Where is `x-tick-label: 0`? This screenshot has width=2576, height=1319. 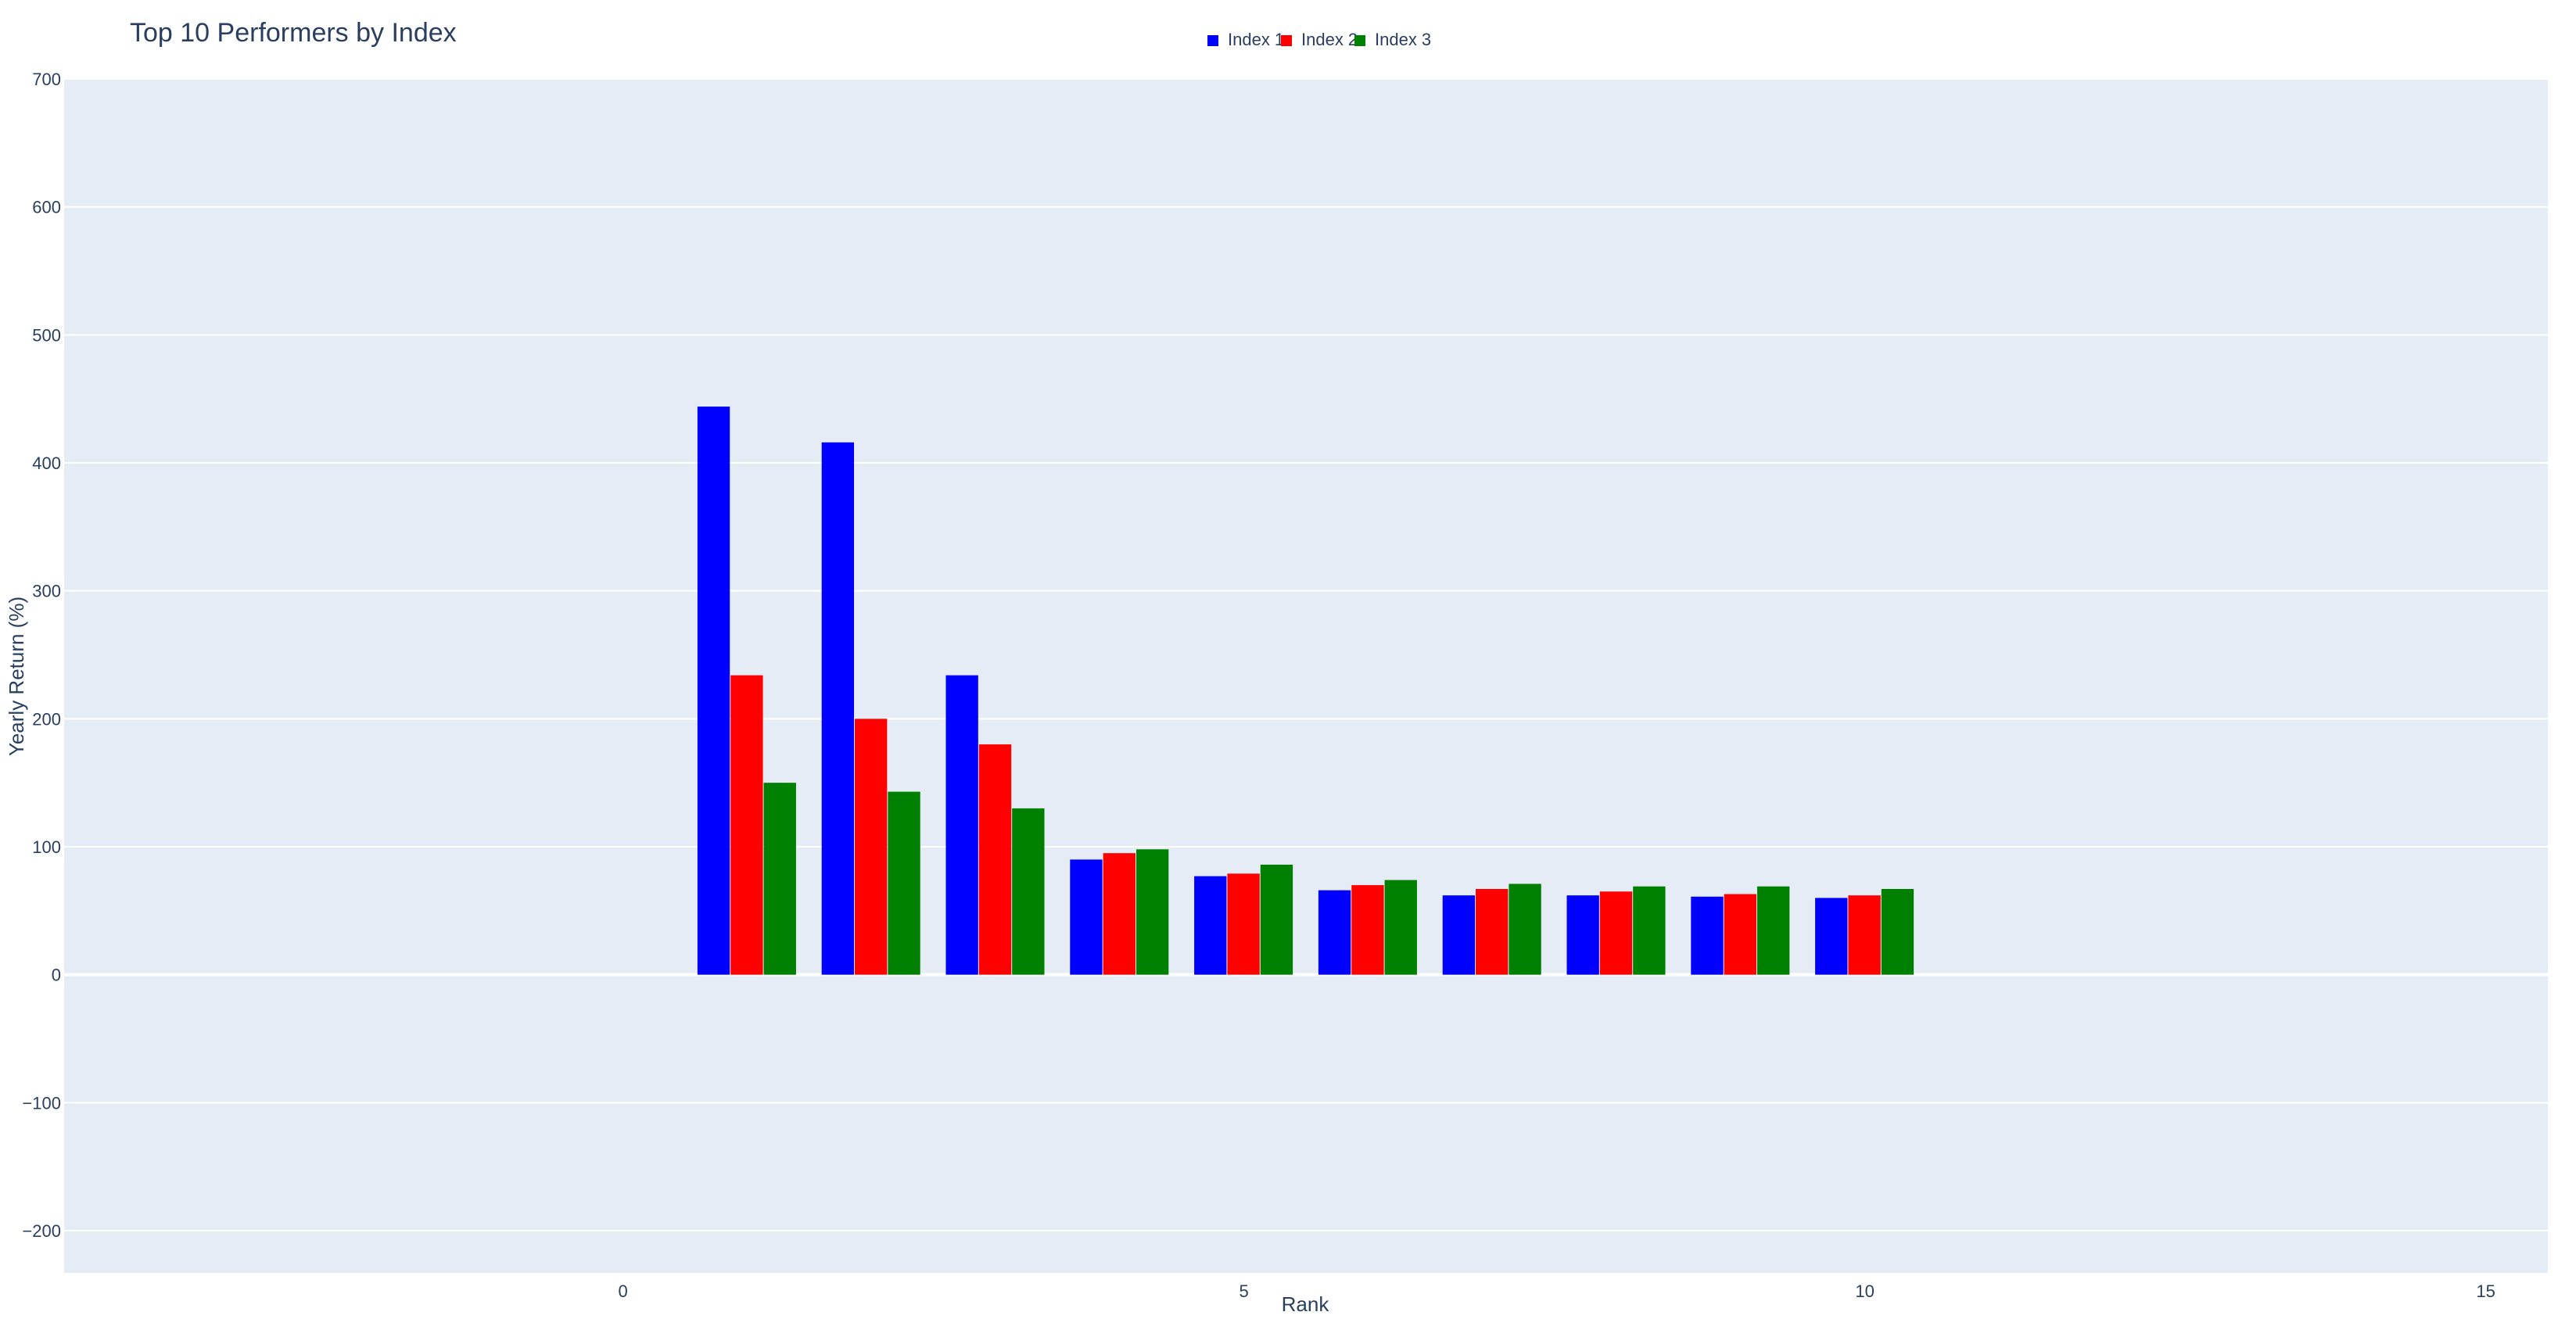 x-tick-label: 0 is located at coordinates (622, 1291).